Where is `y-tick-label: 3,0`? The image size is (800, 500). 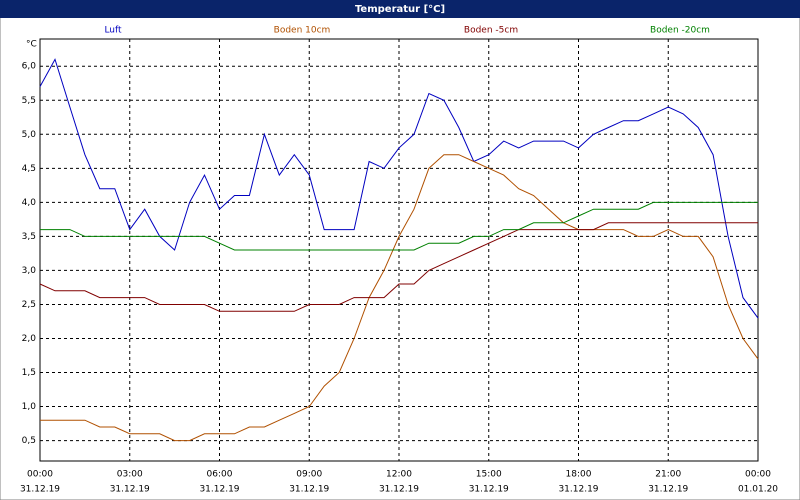
y-tick-label: 3,0 is located at coordinates (29, 271).